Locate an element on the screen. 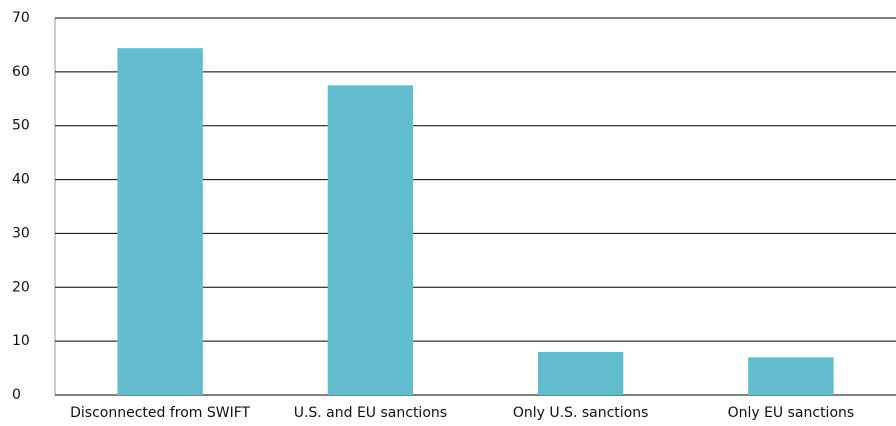 This screenshot has width=896, height=426. y-tick-label: 40 is located at coordinates (21, 180).